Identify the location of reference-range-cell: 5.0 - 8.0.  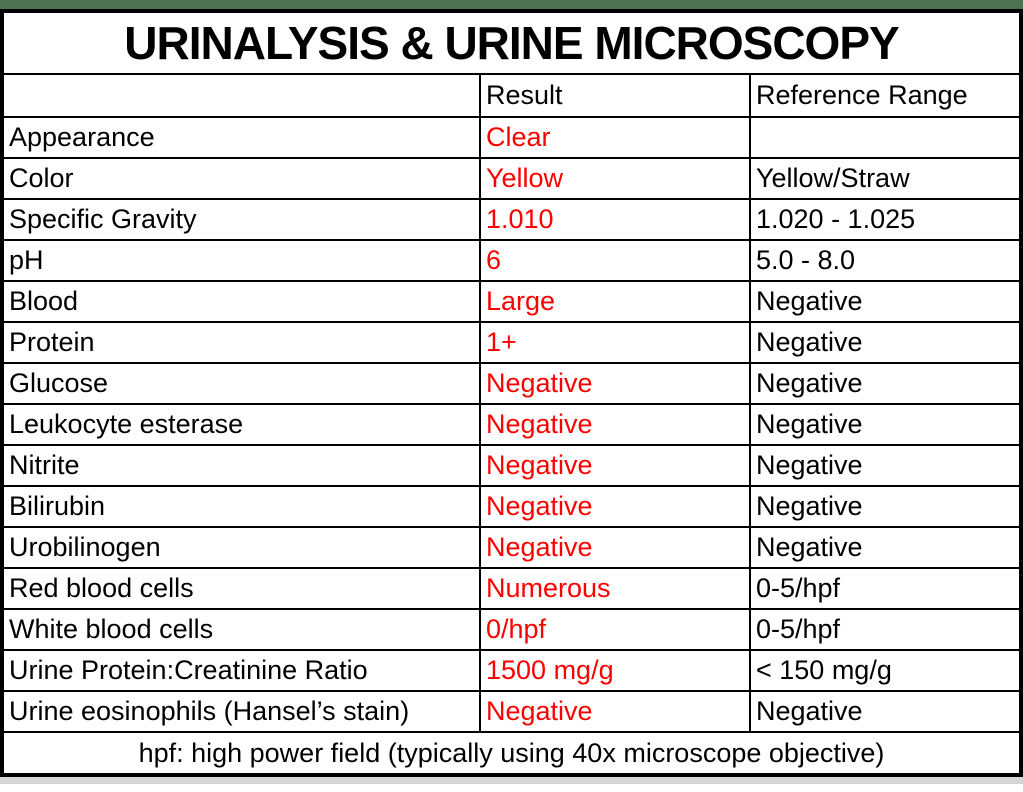
(885, 260).